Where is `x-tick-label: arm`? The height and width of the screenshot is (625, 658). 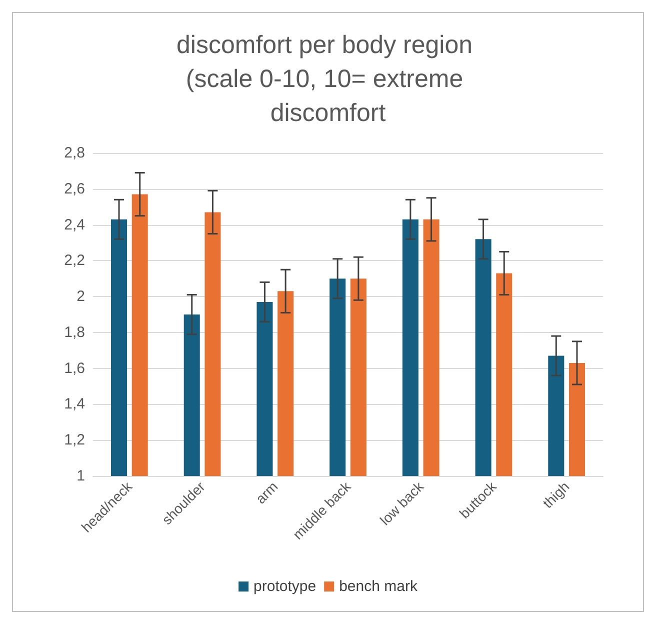 x-tick-label: arm is located at coordinates (266, 492).